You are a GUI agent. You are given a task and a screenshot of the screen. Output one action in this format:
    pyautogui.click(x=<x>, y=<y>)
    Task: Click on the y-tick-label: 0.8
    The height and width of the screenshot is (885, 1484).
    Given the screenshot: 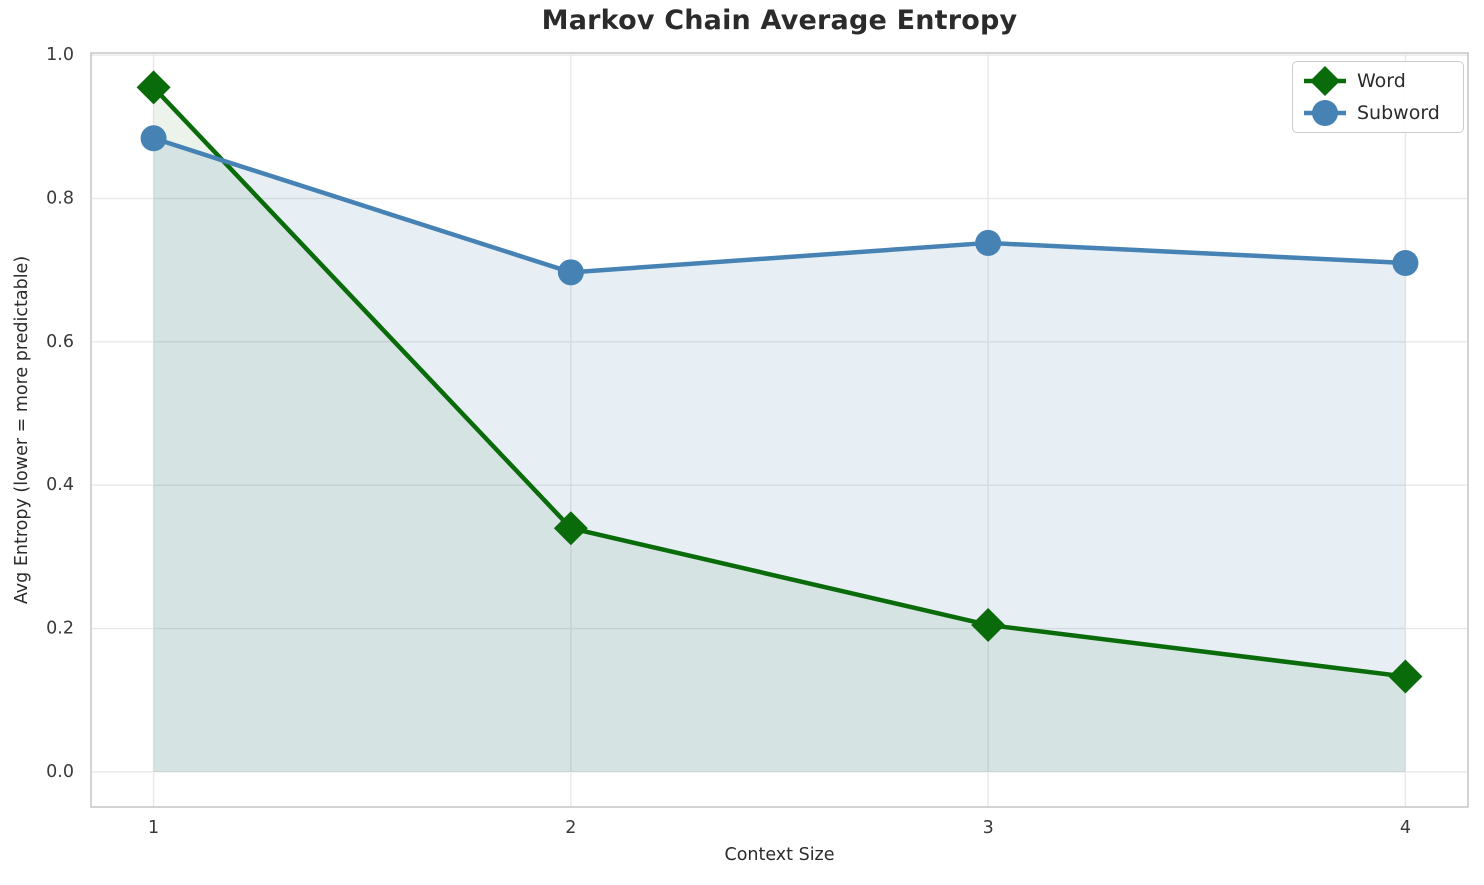 What is the action you would take?
    pyautogui.click(x=60, y=198)
    